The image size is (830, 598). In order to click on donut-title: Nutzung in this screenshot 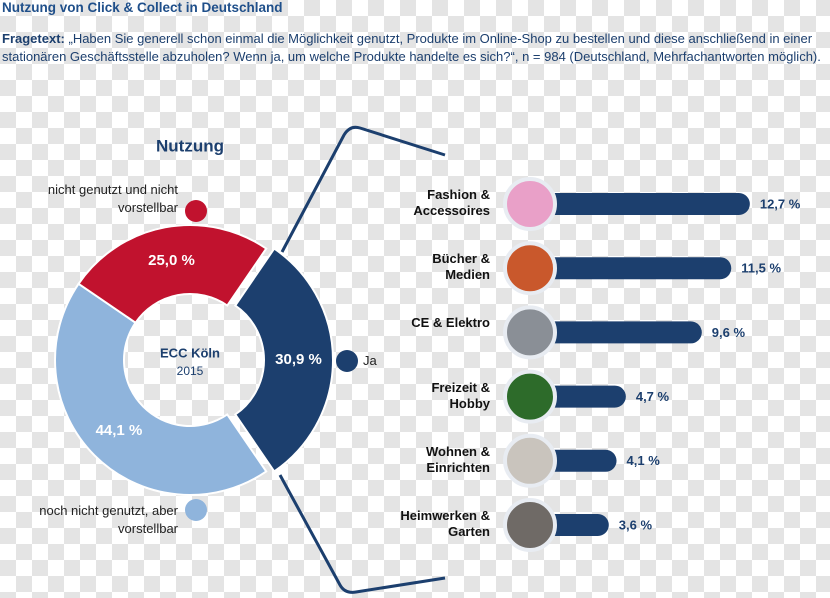, I will do `click(190, 145)`.